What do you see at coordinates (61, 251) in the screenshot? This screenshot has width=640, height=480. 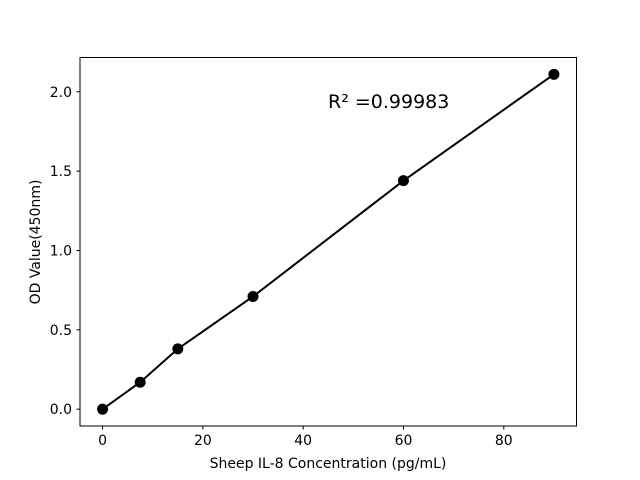 I see `y-tick-label: 1.0` at bounding box center [61, 251].